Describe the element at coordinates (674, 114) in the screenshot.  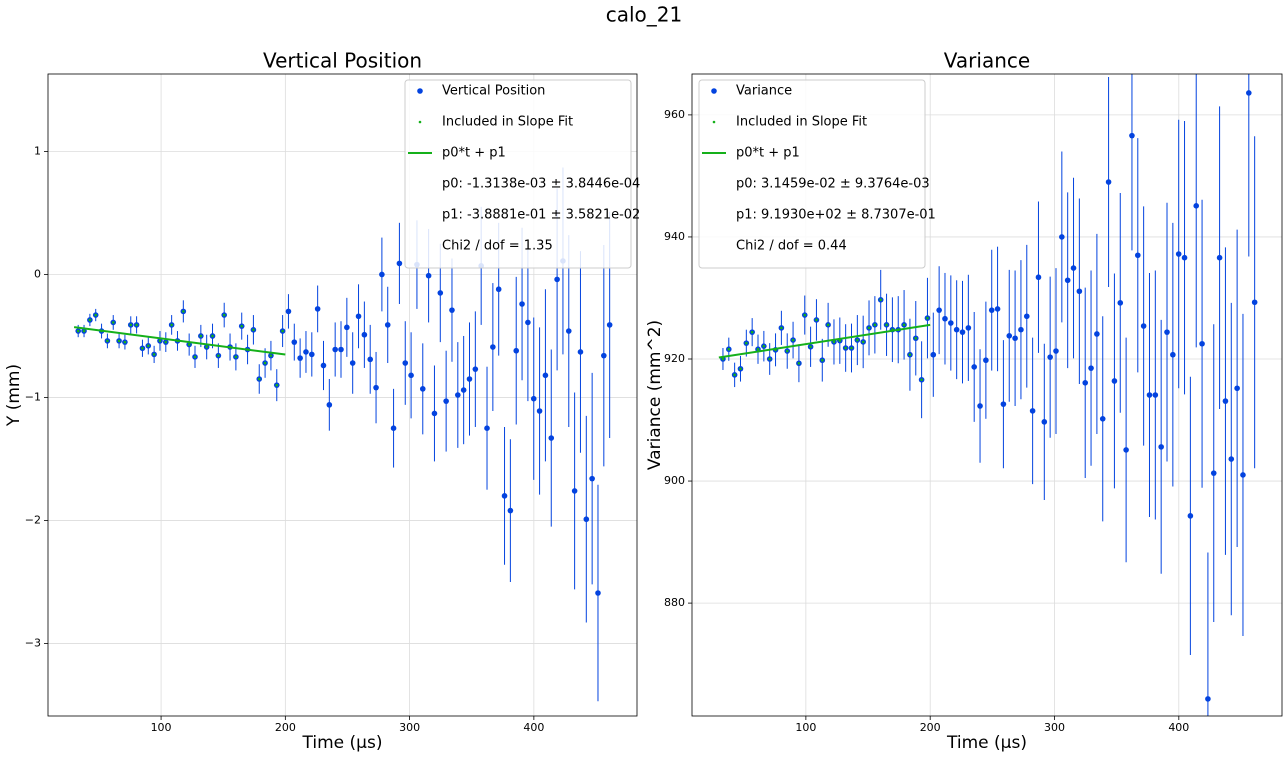
I see `y-tick-label: 960` at that location.